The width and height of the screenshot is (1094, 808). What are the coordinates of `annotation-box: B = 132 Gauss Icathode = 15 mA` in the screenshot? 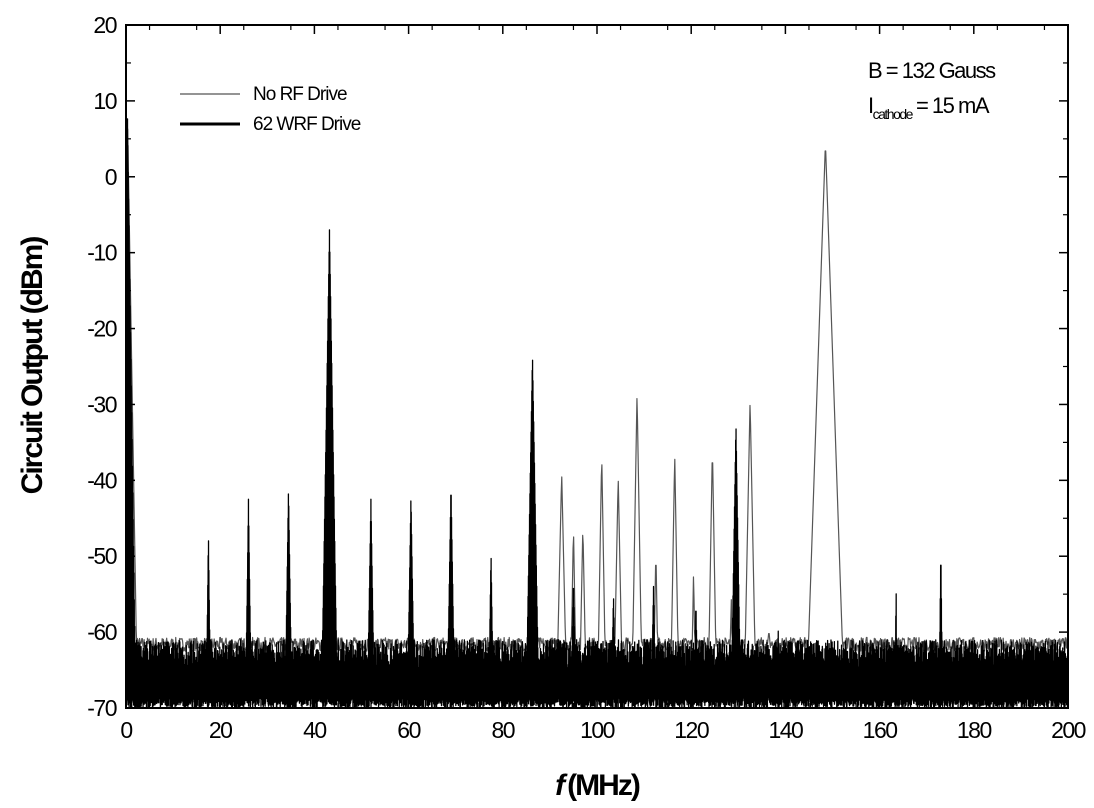 It's located at (933, 90).